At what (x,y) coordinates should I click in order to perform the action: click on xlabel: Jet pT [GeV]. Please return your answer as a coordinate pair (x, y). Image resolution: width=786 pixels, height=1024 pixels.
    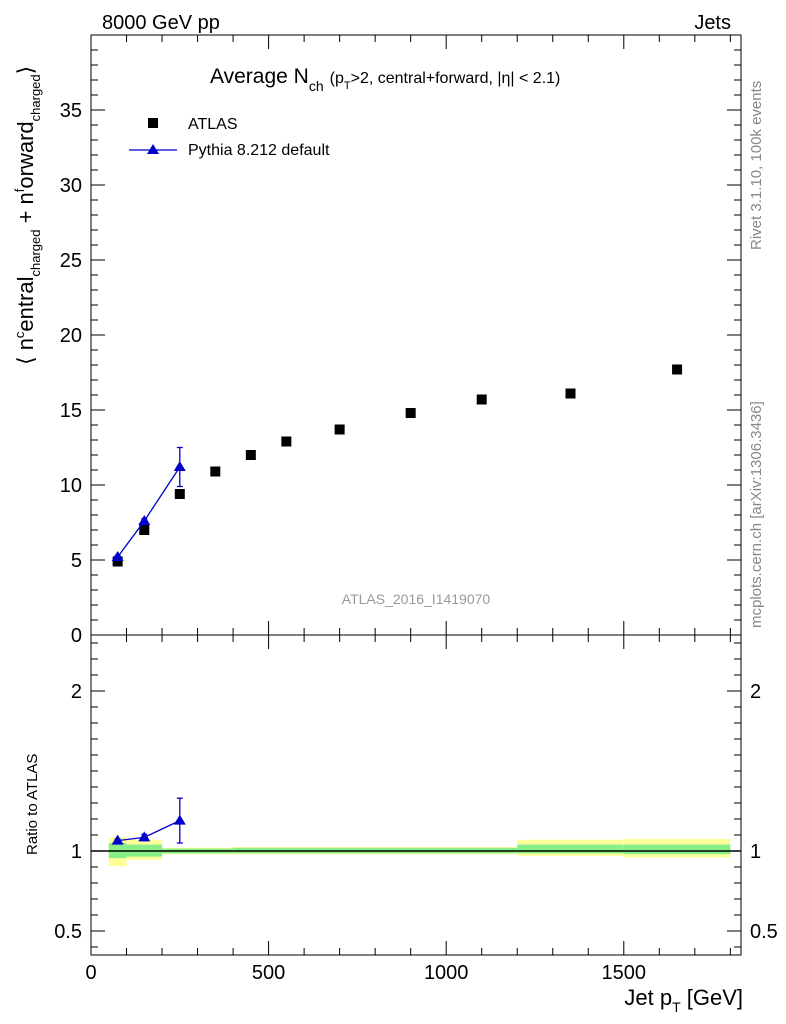
    Looking at the image, I should click on (683, 1000).